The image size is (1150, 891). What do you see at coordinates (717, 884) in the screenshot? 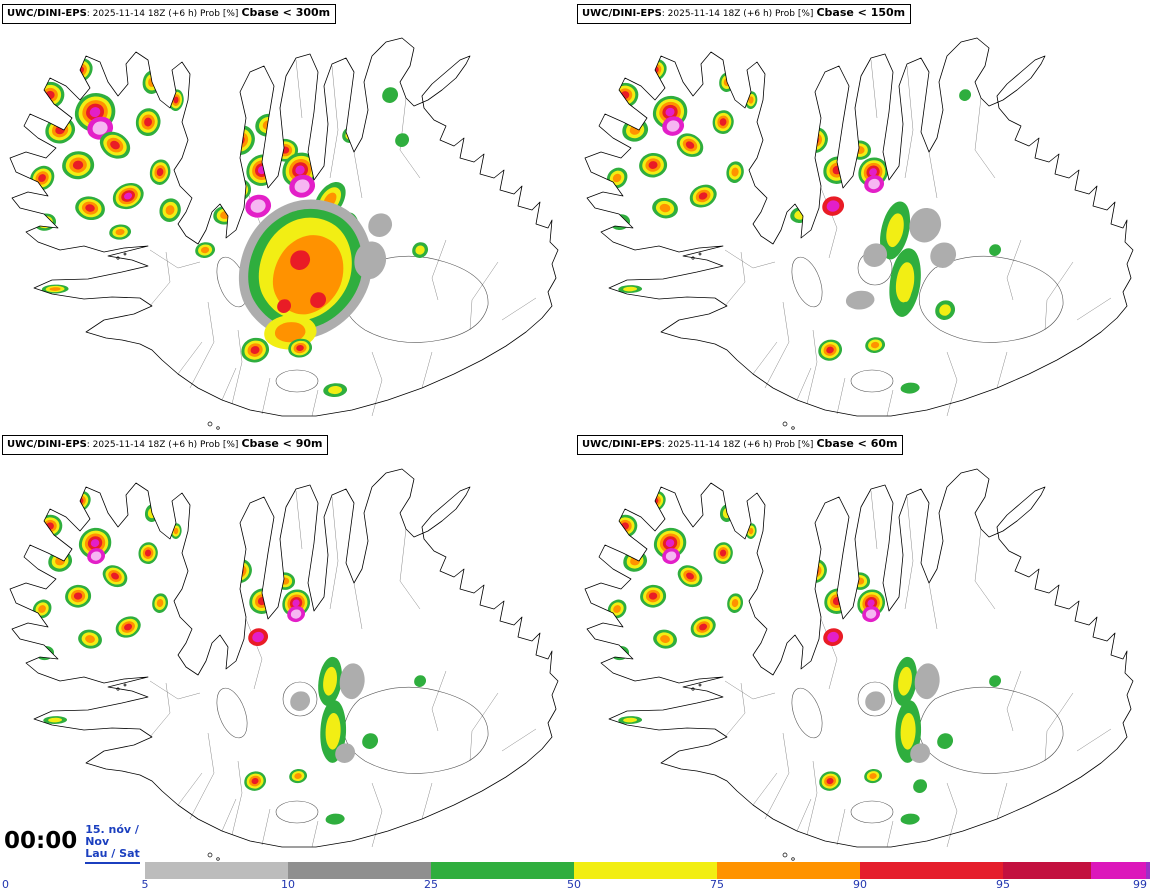
I see `colorbar-tick-label: 75` at bounding box center [717, 884].